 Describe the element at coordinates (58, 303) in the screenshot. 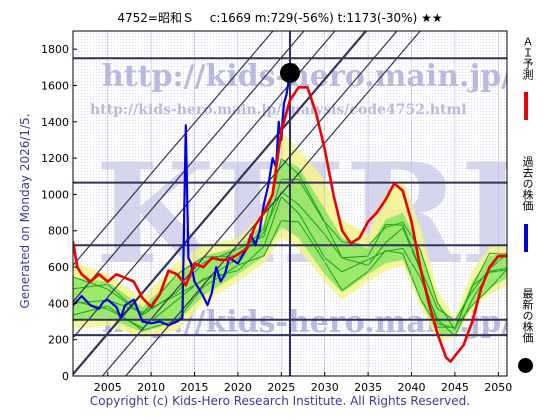

I see `y-tick-label: 400` at that location.